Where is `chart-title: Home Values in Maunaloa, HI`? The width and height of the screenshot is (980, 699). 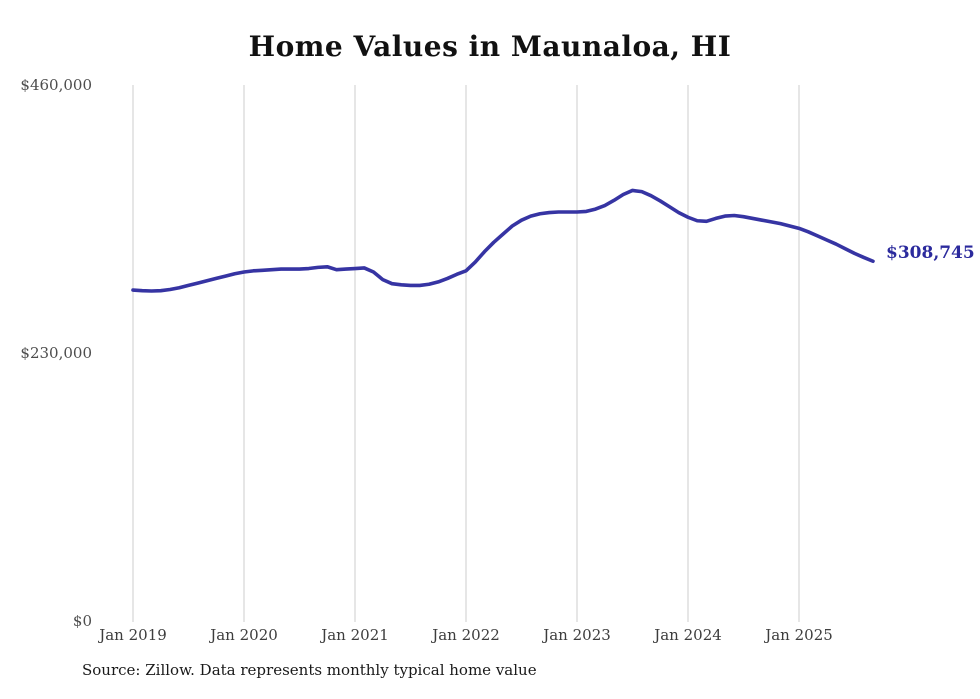
chart-title: Home Values in Maunaloa, HI is located at coordinates (490, 46).